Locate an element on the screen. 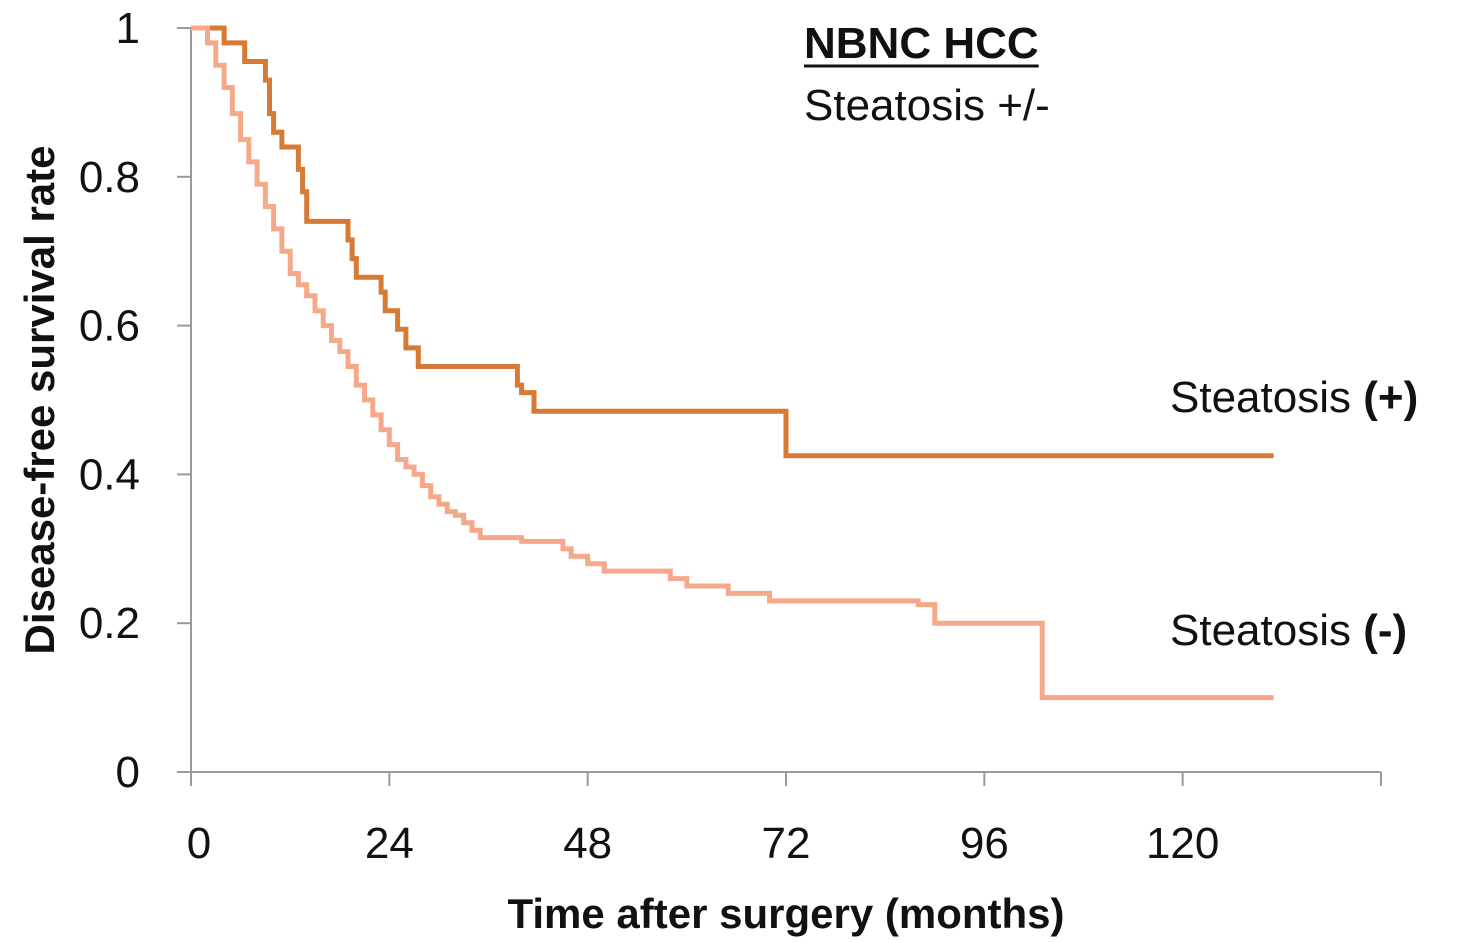  x-tick-label: 24 is located at coordinates (389, 843).